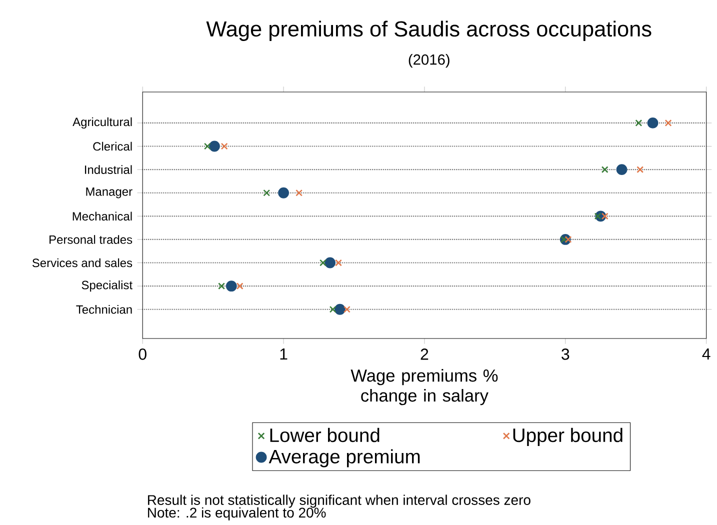 The width and height of the screenshot is (717, 525). What do you see at coordinates (706, 354) in the screenshot?
I see `x-tick-label: 4` at bounding box center [706, 354].